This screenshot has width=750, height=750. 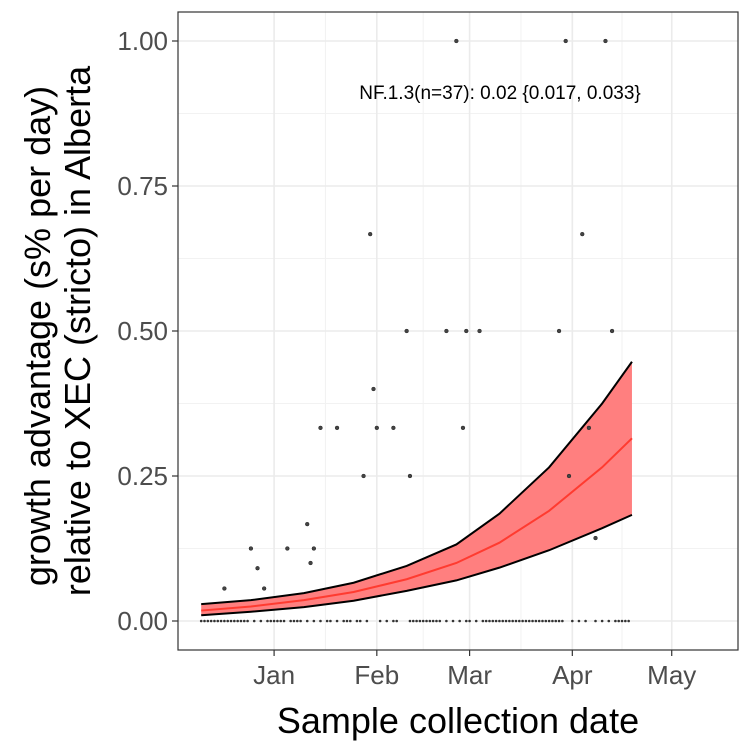 I want to click on y-tick-label: 0.25, so click(x=142, y=476).